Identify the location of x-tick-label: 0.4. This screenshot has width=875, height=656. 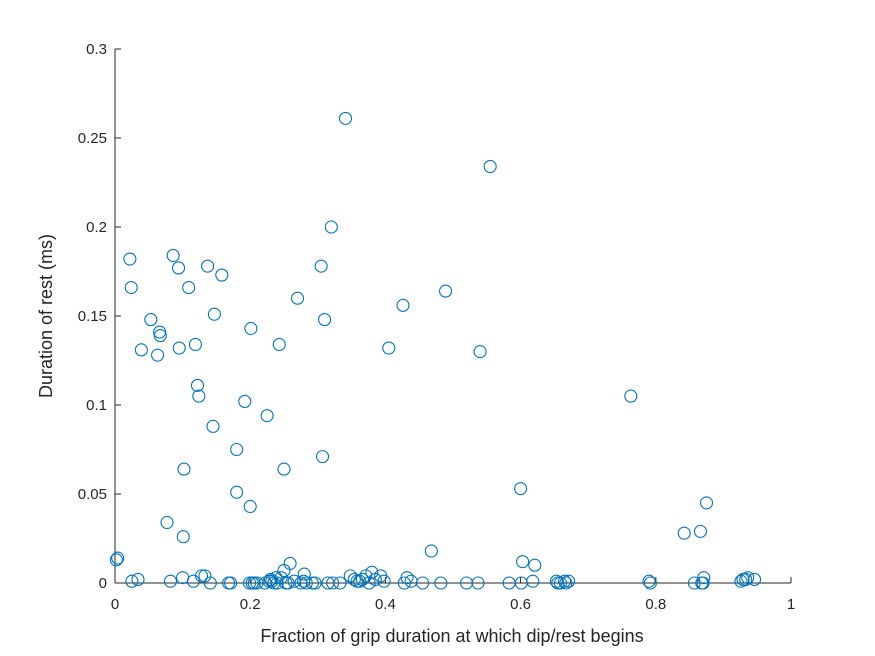
(385, 604).